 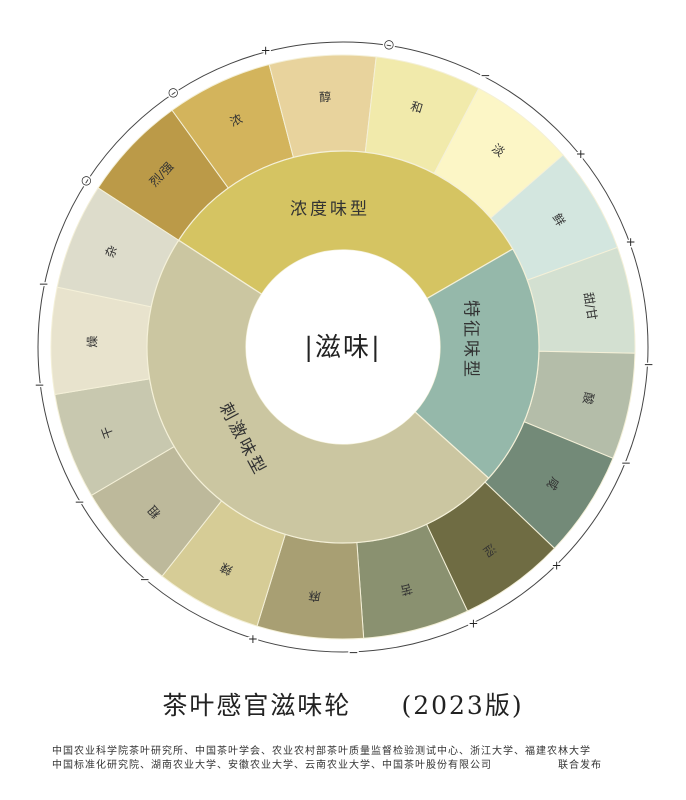 I want to click on outer-segment-label: 和, so click(x=417, y=107).